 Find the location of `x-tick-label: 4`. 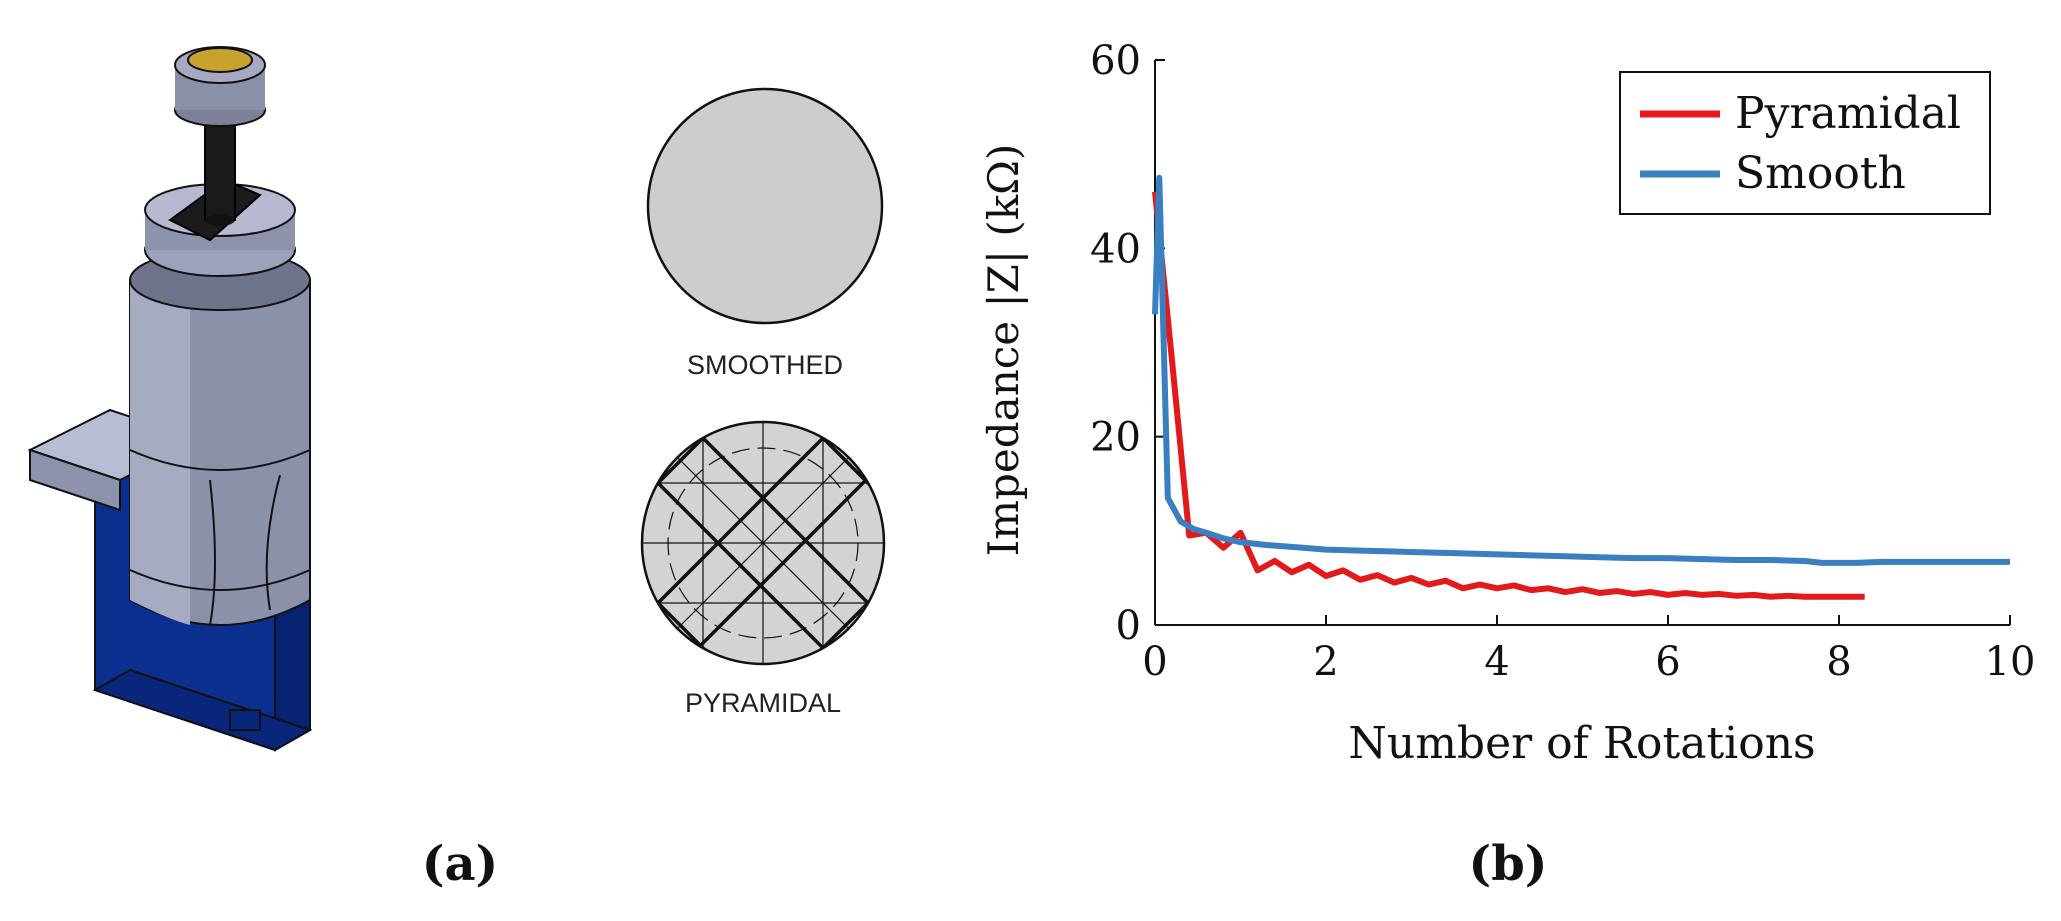

x-tick-label: 4 is located at coordinates (1496, 662).